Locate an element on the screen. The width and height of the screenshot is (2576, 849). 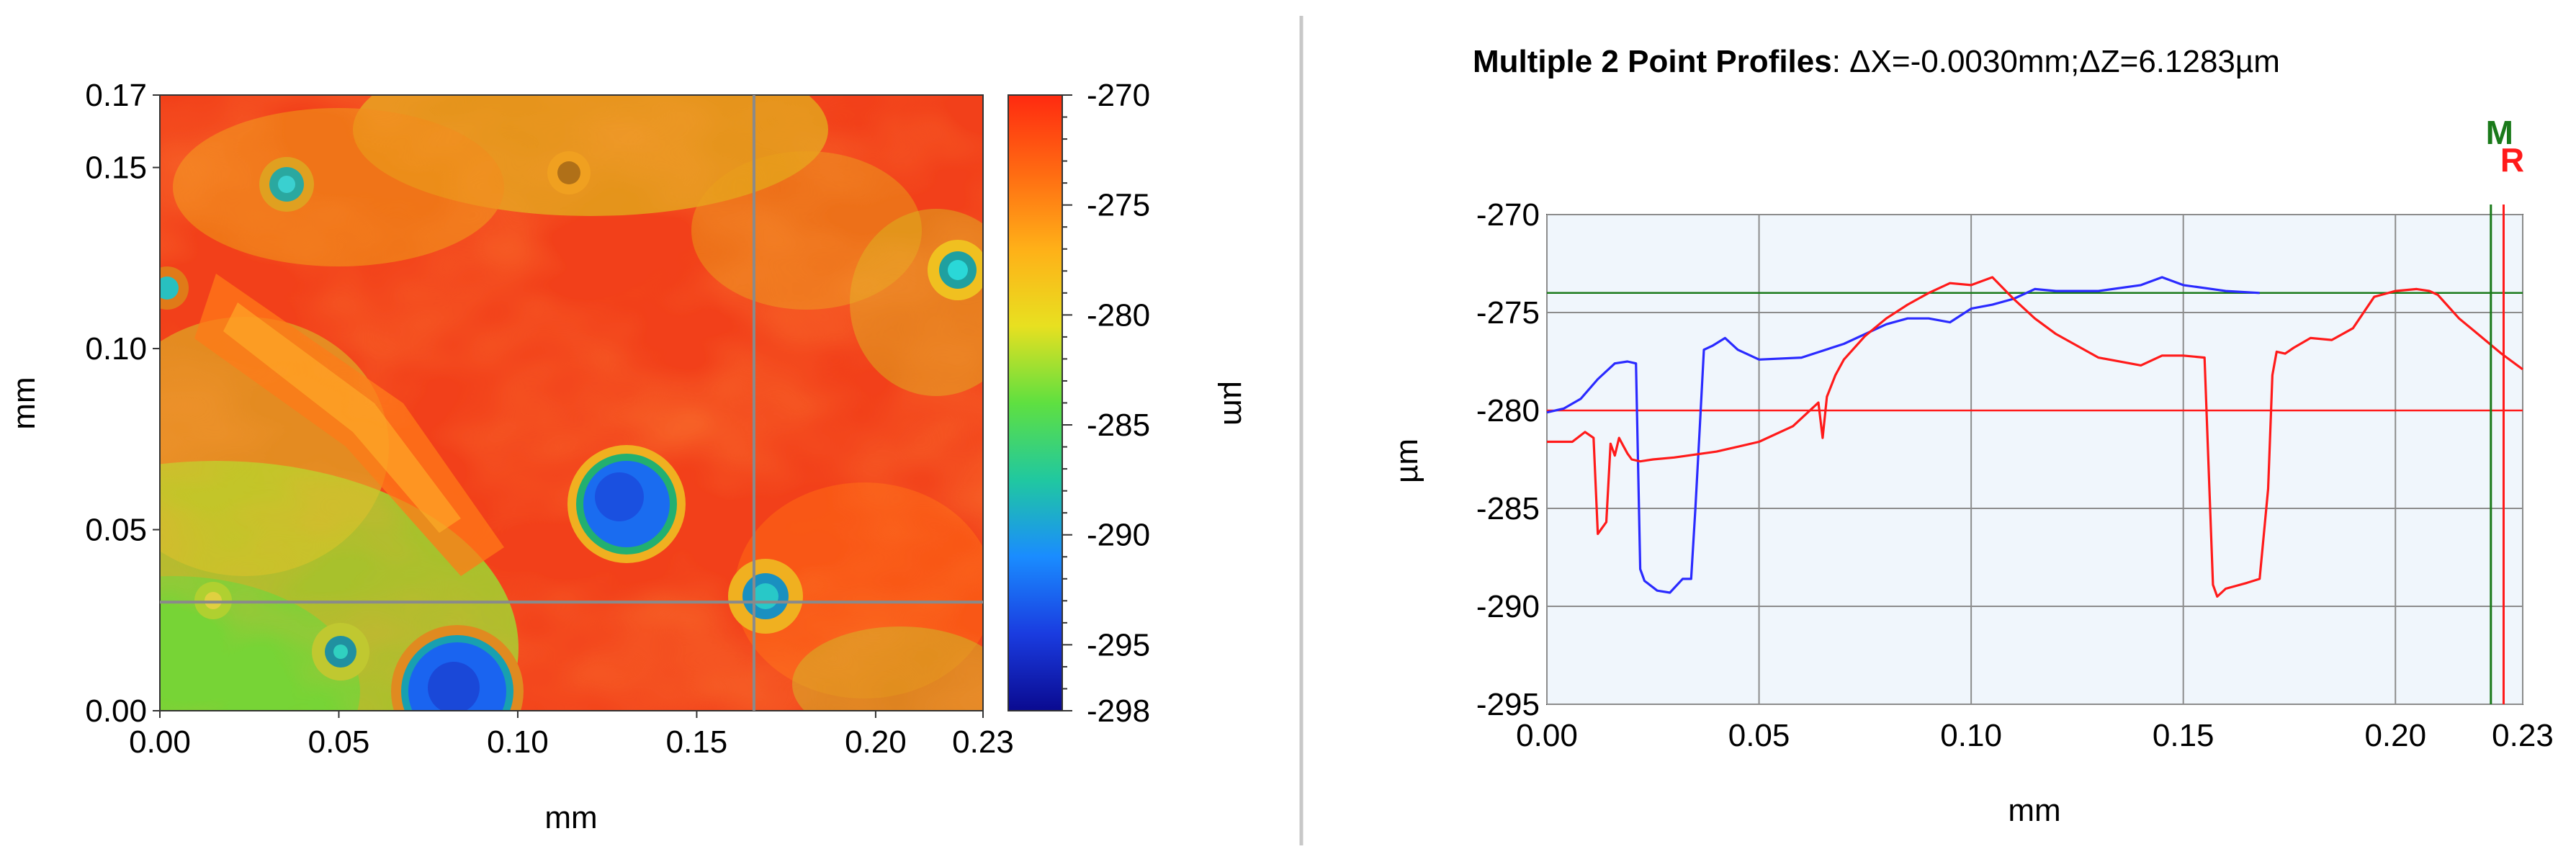
map-x-tick-label: 0.23 is located at coordinates (983, 742).